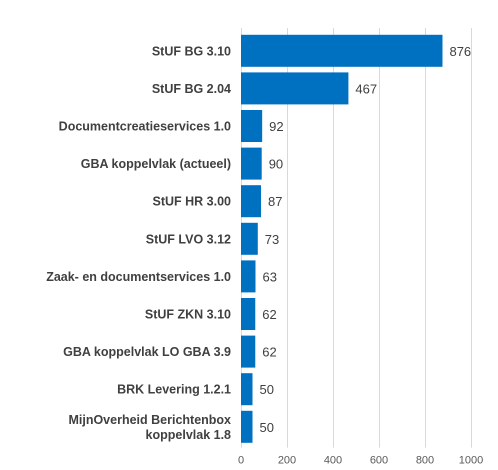 Image resolution: width=498 pixels, height=470 pixels. What do you see at coordinates (191, 51) in the screenshot?
I see `category-label: StUF BG 3.10` at bounding box center [191, 51].